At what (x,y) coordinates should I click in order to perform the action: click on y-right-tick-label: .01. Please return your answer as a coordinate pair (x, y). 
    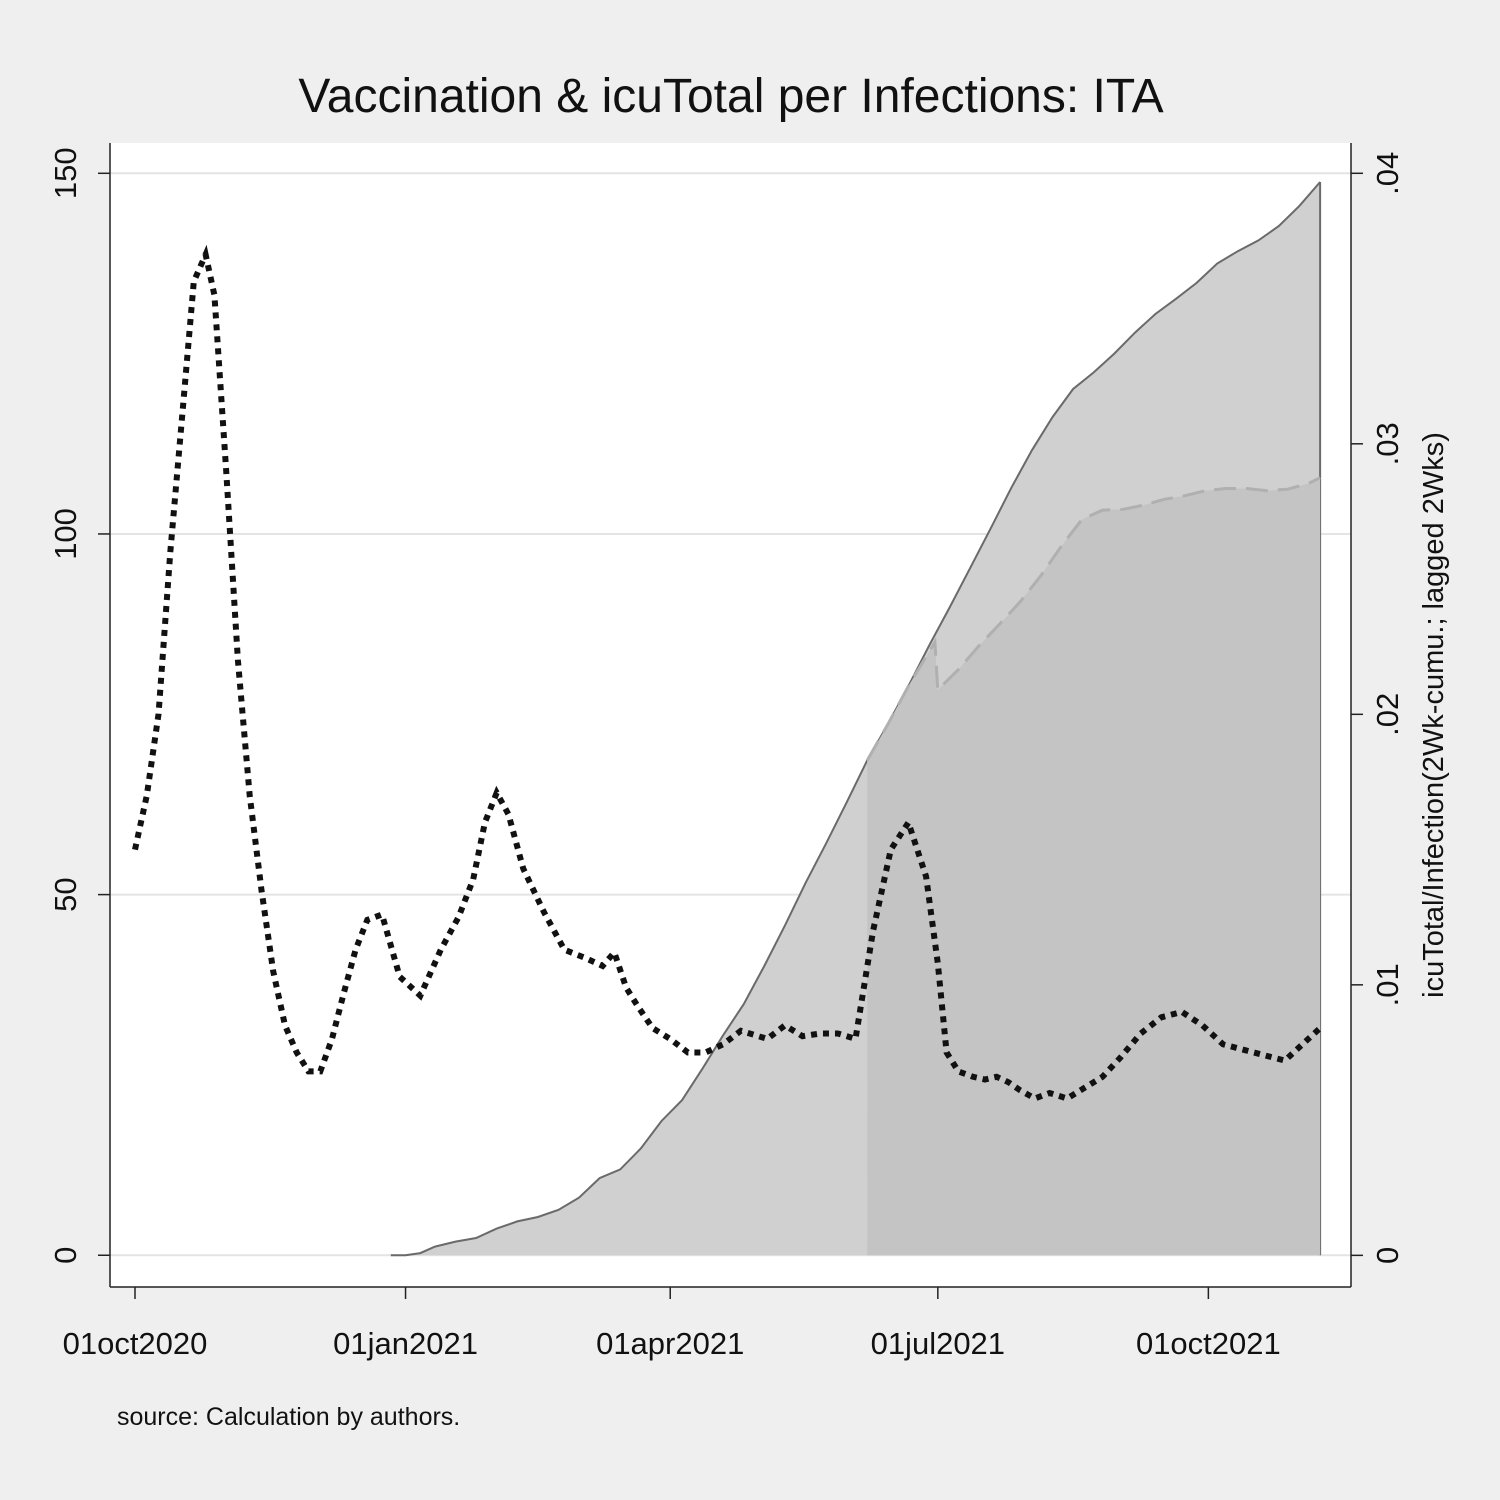
    Looking at the image, I should click on (1387, 984).